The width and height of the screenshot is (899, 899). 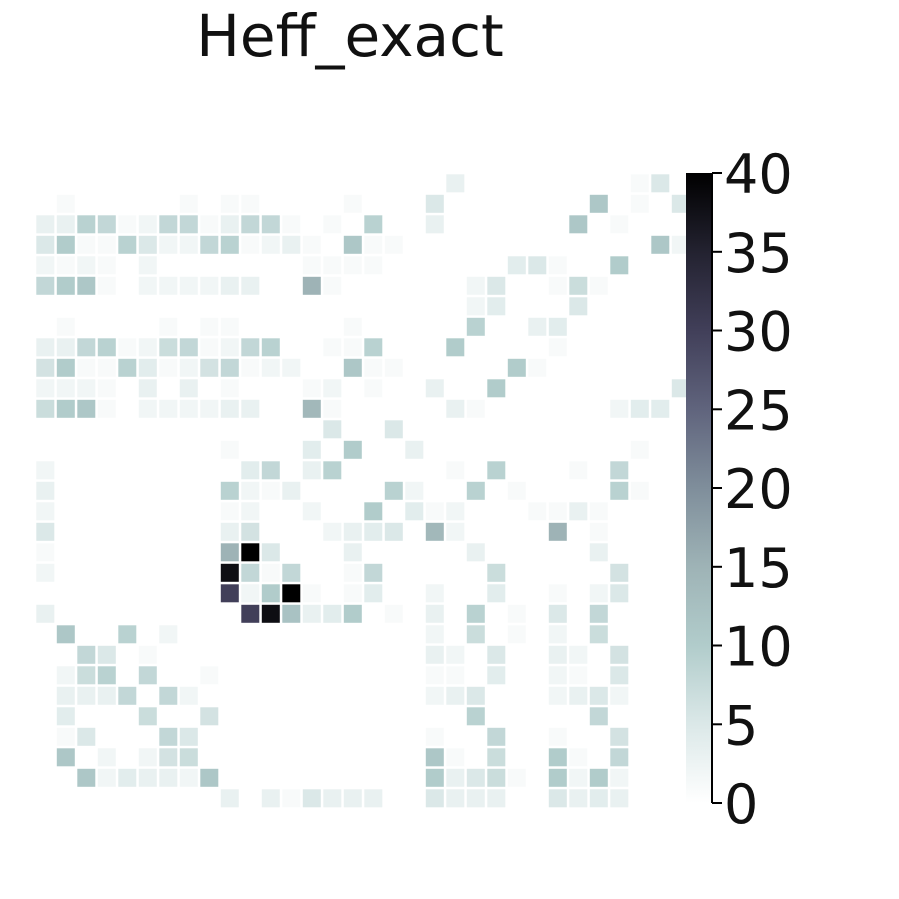 I want to click on colorbar-tick-label: 10, so click(x=758, y=647).